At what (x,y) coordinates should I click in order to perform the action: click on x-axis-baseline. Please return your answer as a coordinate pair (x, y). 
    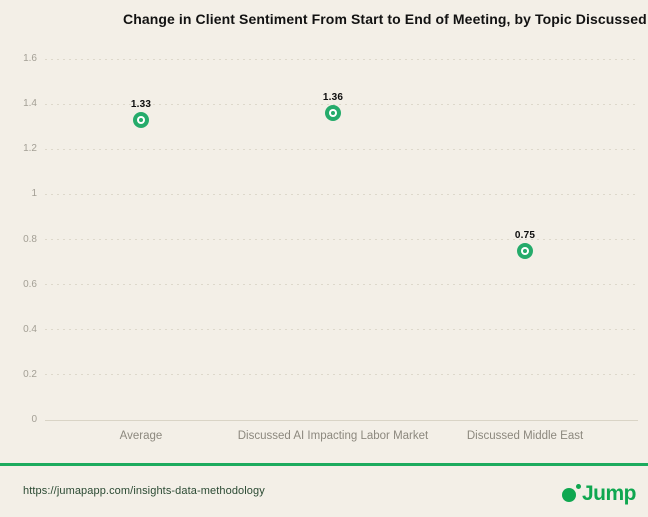
    Looking at the image, I should click on (341, 420).